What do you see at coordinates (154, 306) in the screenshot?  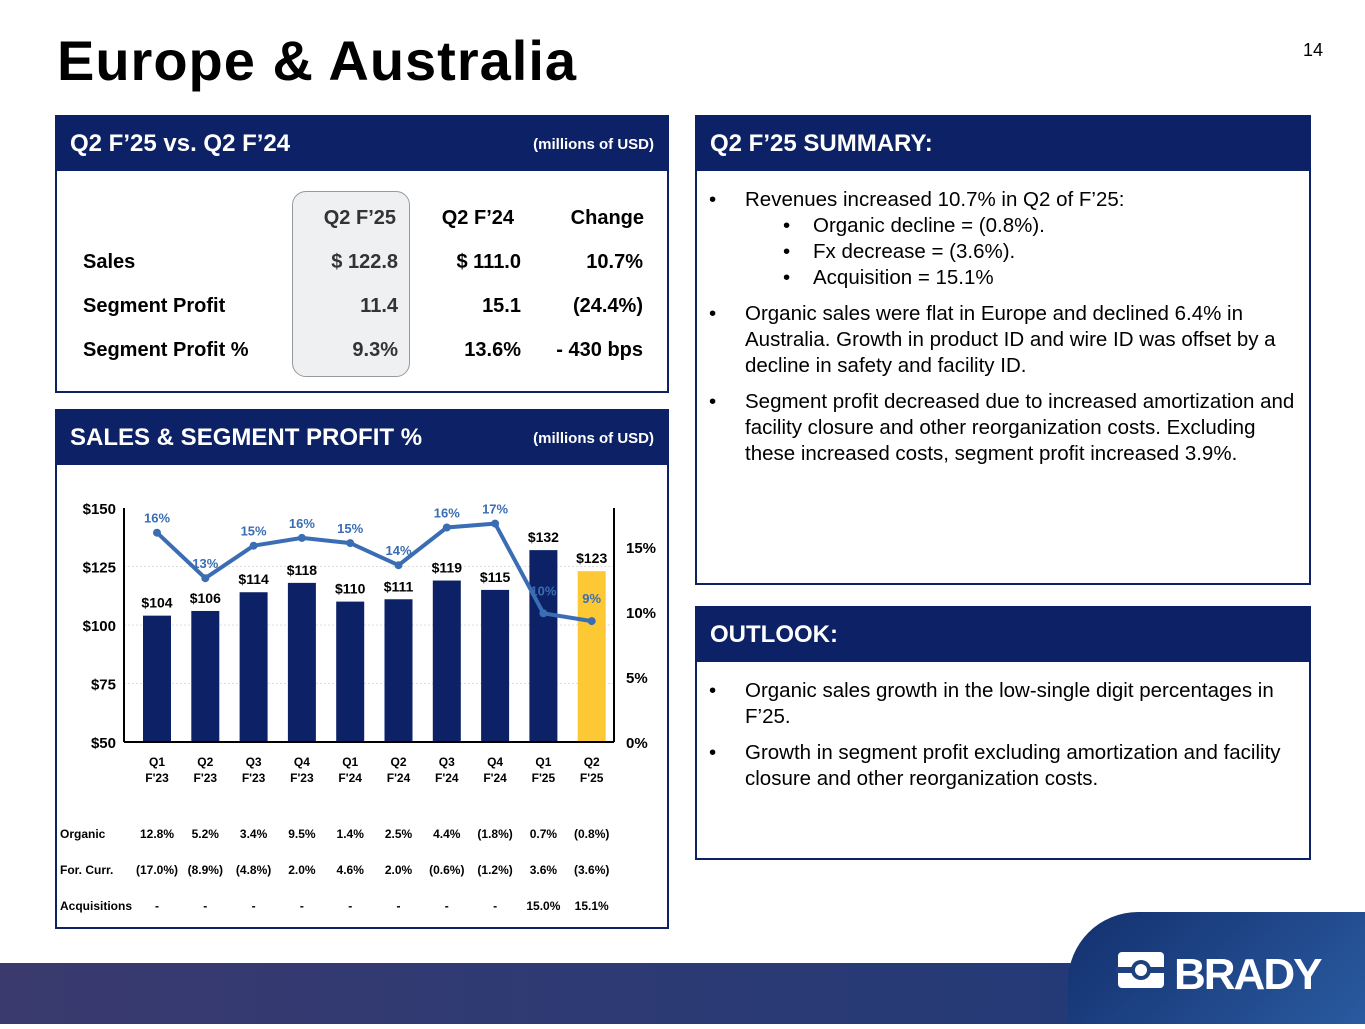 I see `row-label: Segment Profit` at bounding box center [154, 306].